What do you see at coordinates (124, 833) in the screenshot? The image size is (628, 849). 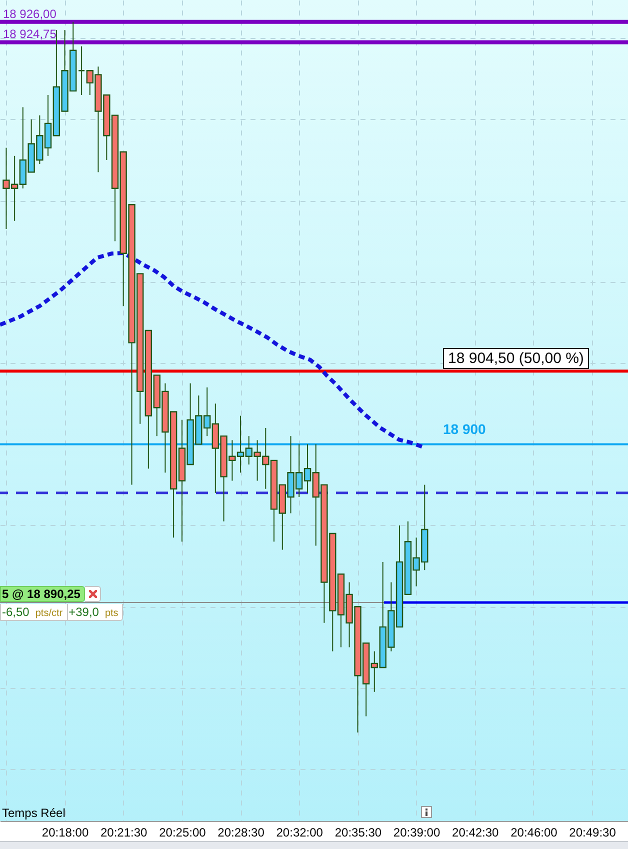 I see `x-tick-label: 20:21:30` at bounding box center [124, 833].